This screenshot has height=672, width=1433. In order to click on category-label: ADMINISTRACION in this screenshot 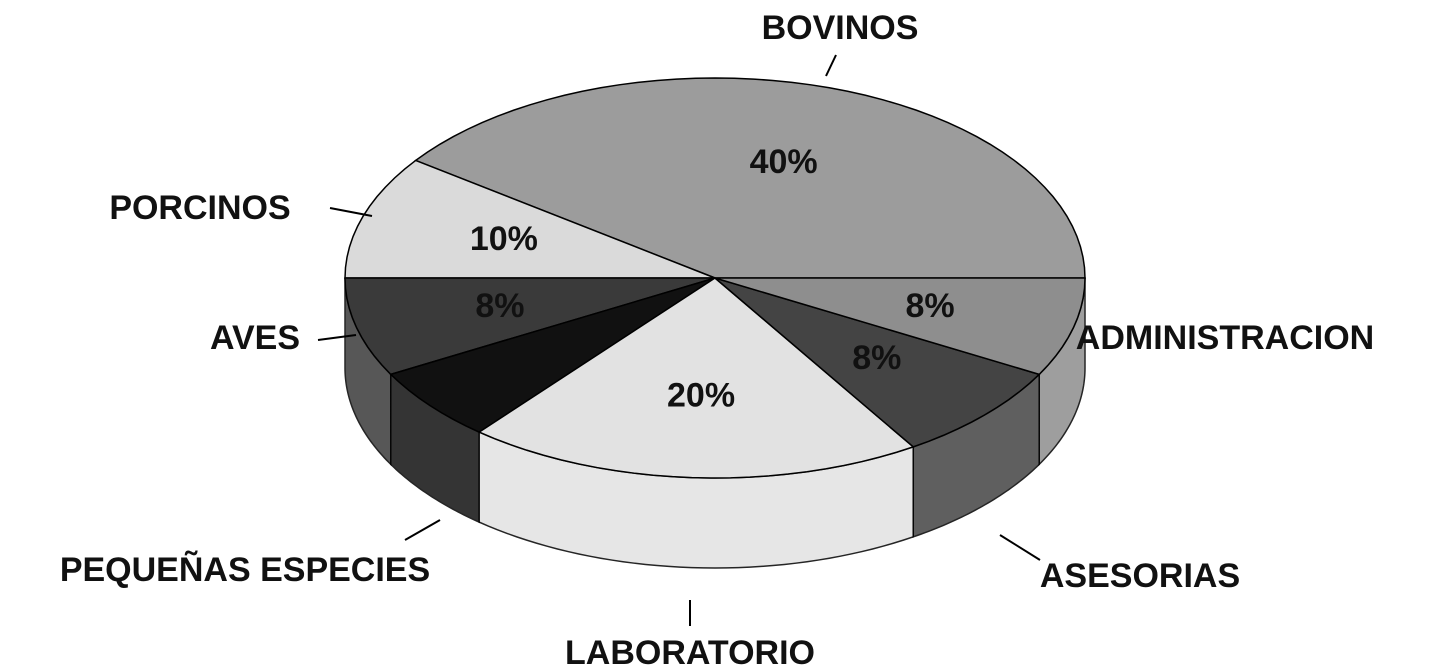, I will do `click(1225, 338)`.